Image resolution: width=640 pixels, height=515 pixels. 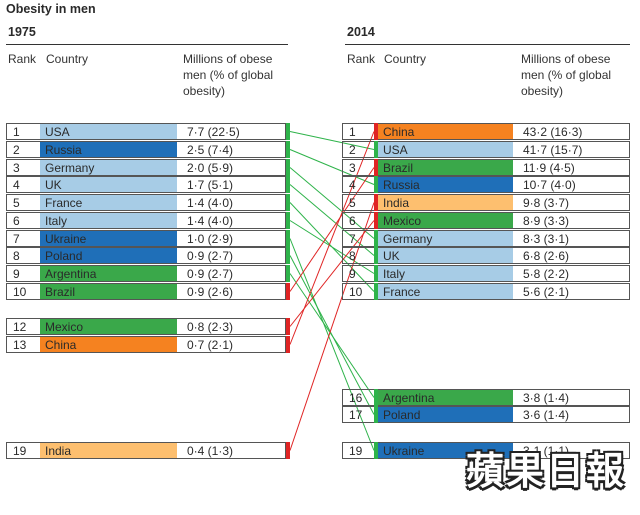 I want to click on right-table-country-cell: Argentina, so click(x=445, y=397).